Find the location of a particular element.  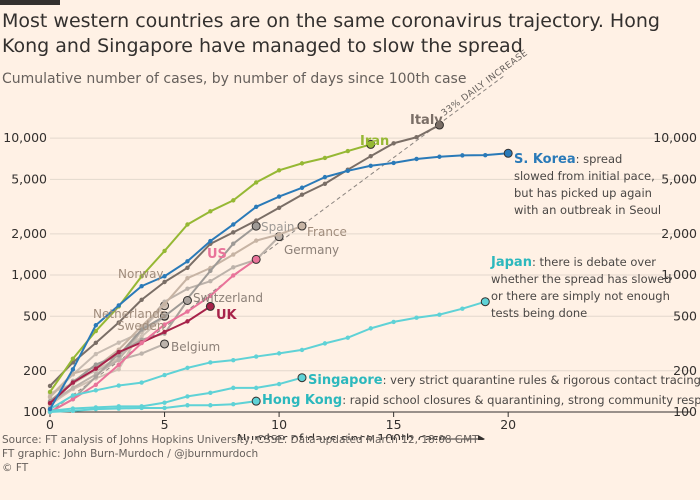

label-france: France is located at coordinates (327, 232).